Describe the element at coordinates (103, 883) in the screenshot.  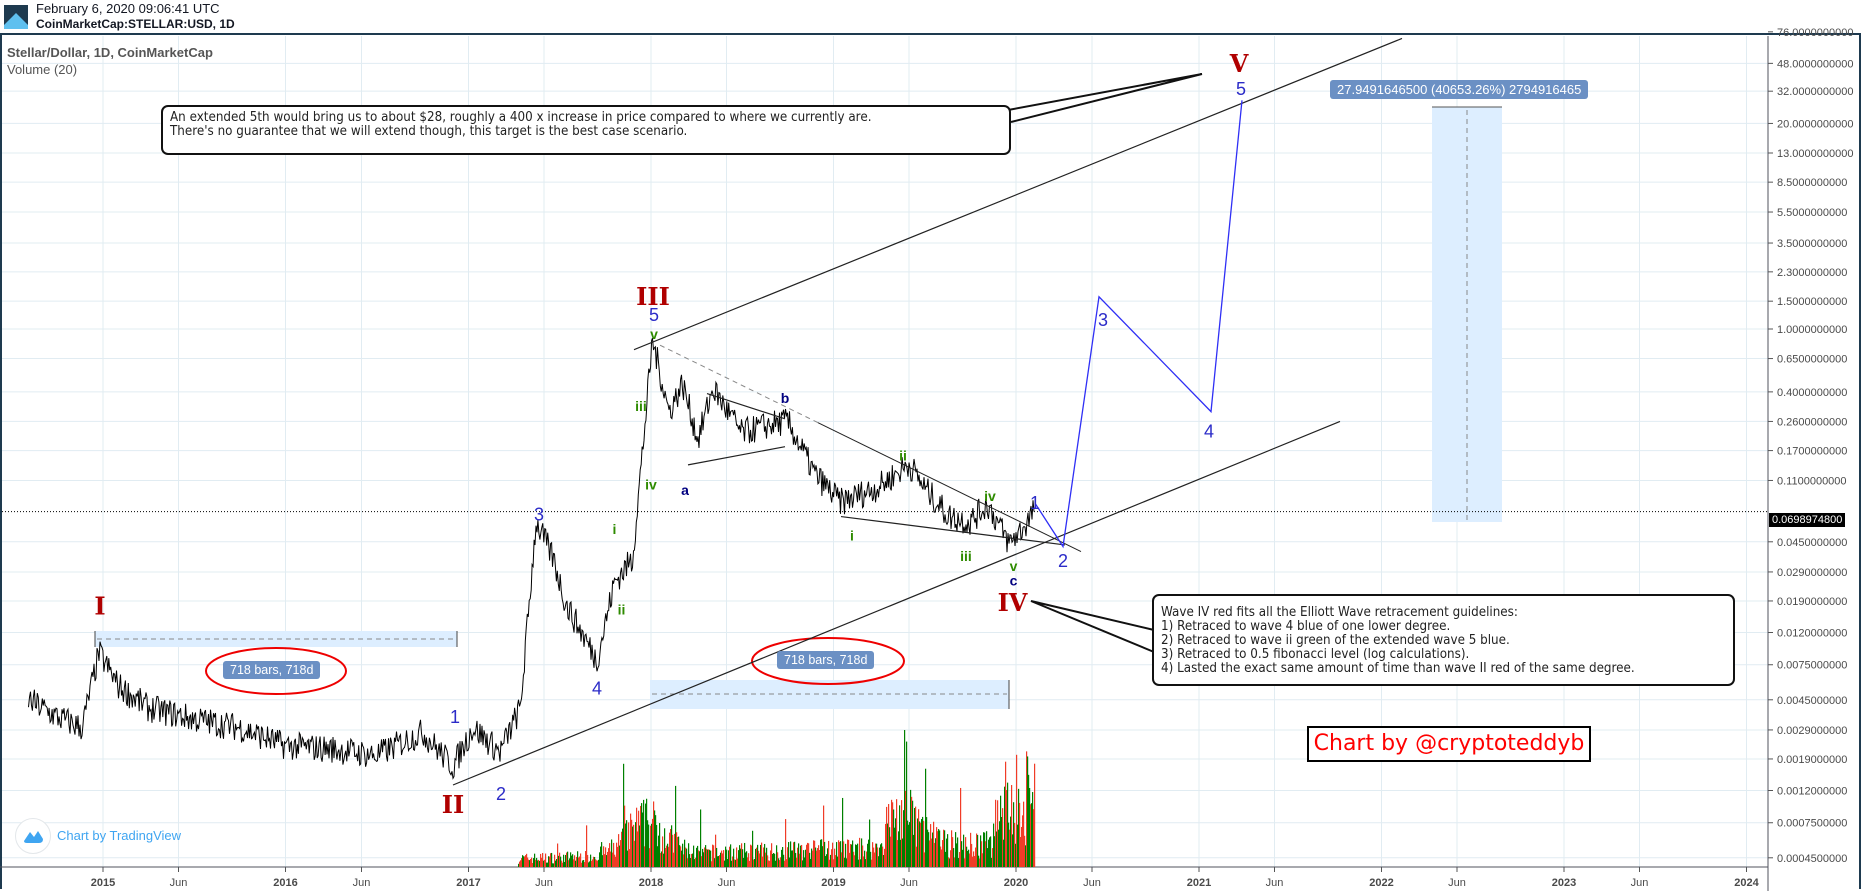
I see `x-tick-label: 2015` at that location.